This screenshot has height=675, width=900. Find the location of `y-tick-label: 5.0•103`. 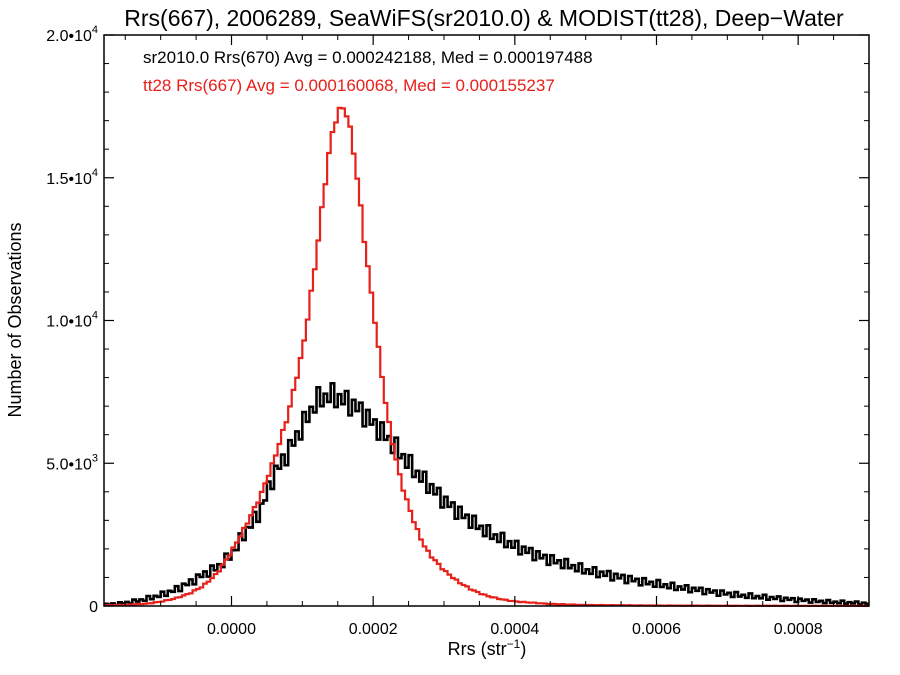

y-tick-label: 5.0•103 is located at coordinates (72, 462).